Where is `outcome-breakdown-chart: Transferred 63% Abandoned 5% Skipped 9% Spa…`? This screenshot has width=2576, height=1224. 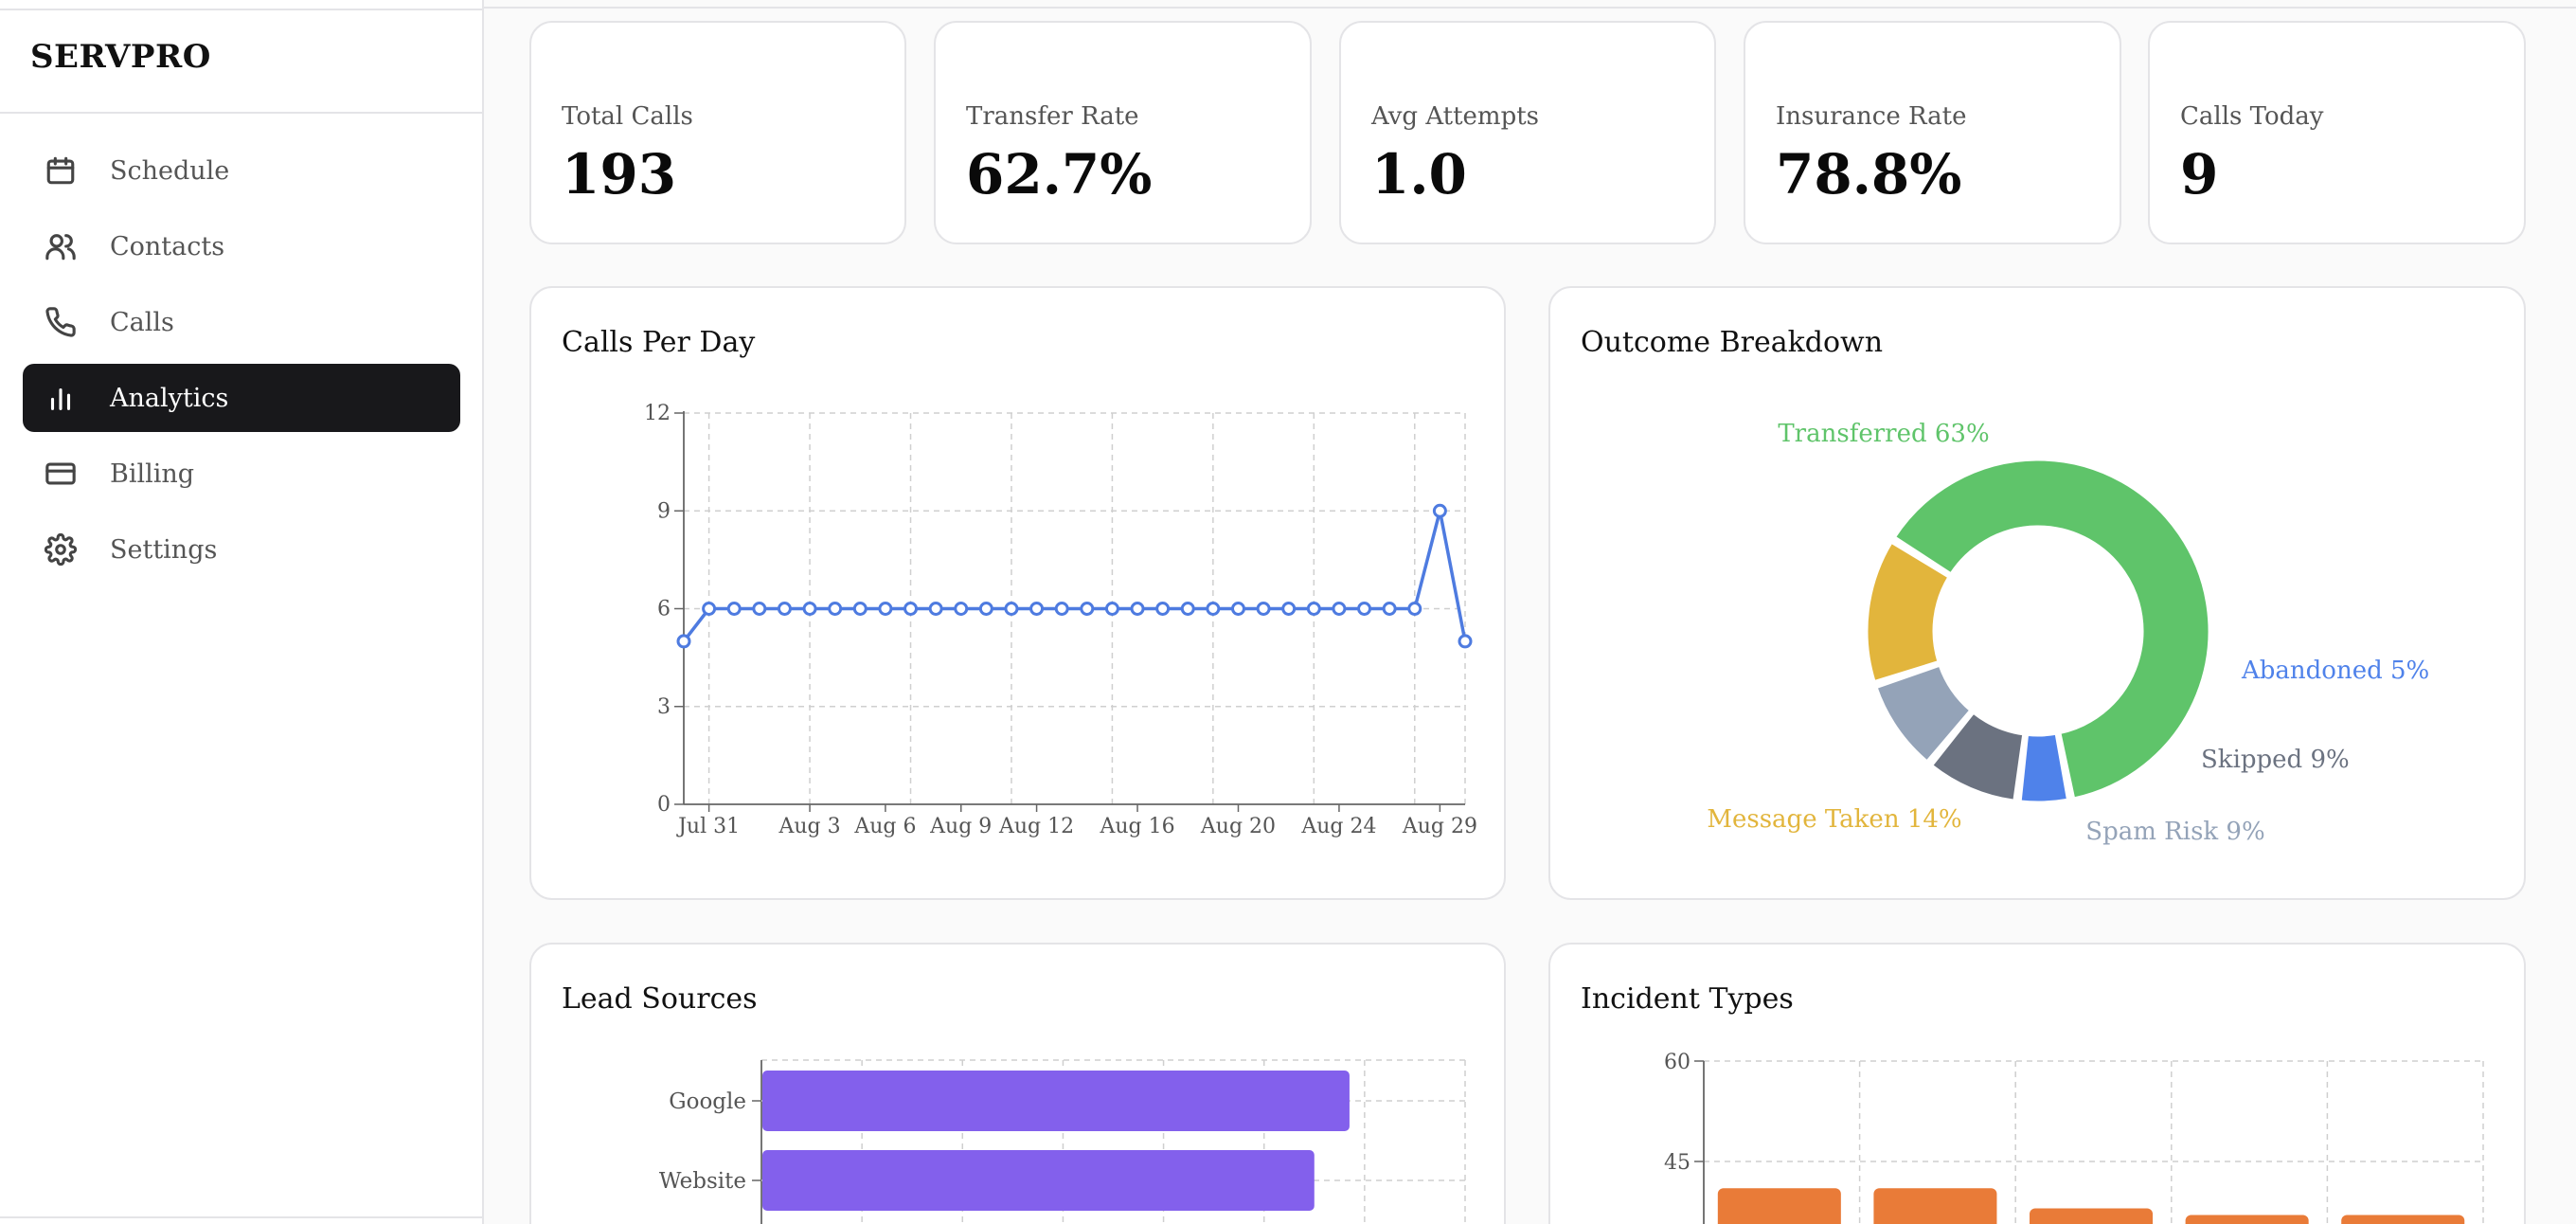
outcome-breakdown-chart: Transferred 63% Abandoned 5% Skipped 9% Spa… is located at coordinates (2068, 633).